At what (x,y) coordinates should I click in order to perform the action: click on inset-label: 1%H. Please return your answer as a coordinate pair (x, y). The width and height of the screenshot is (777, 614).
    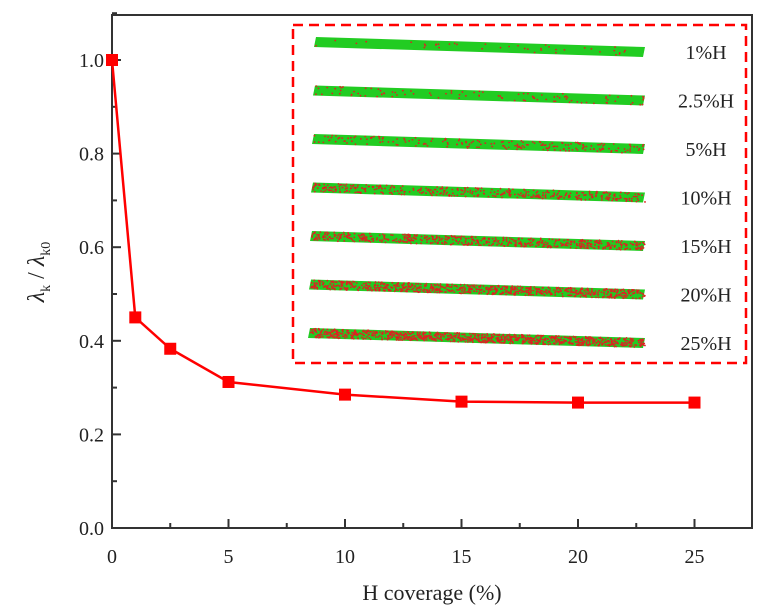
    Looking at the image, I should click on (705, 53).